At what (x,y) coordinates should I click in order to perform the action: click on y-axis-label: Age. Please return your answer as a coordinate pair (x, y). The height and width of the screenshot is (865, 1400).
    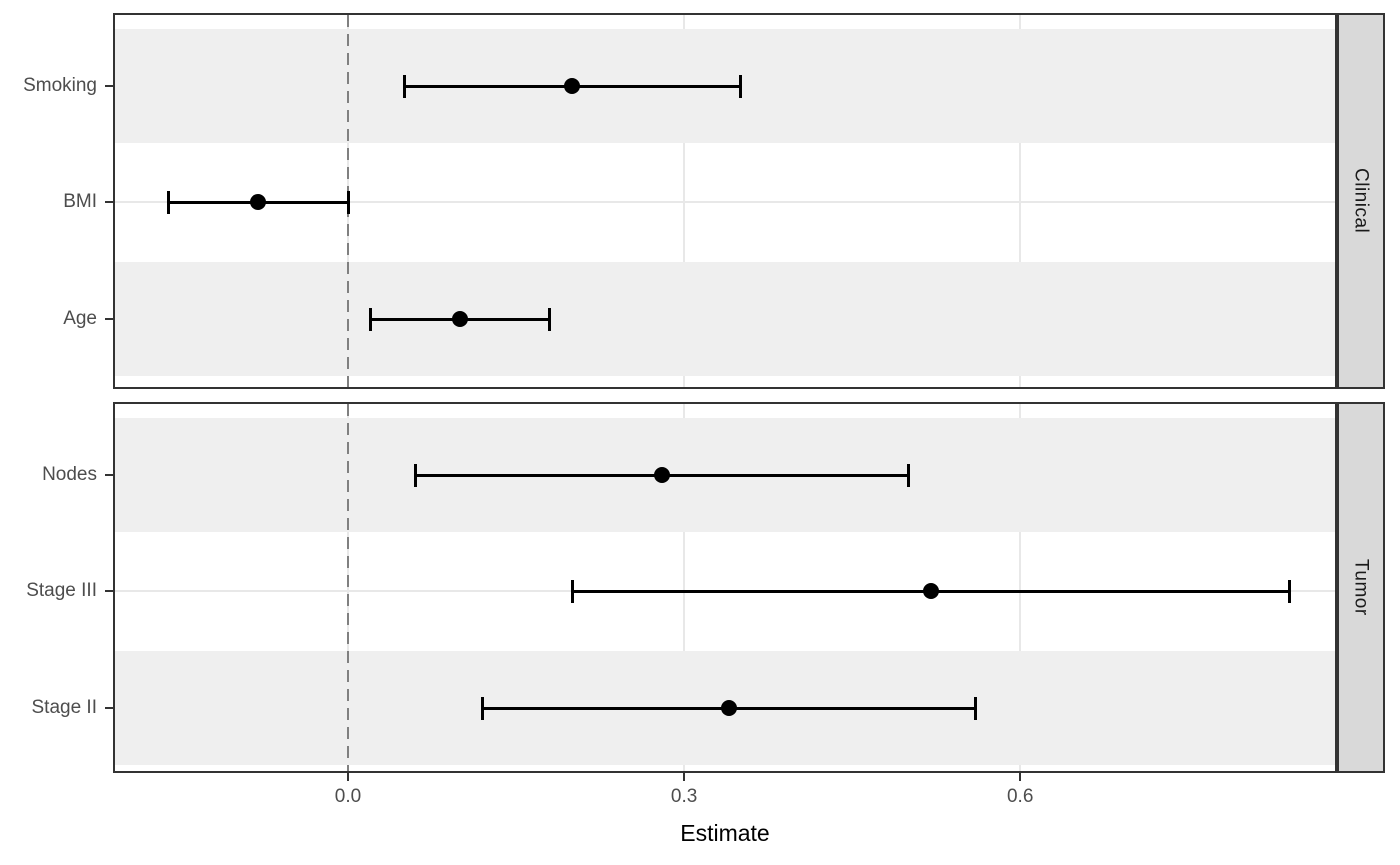
    Looking at the image, I should click on (80, 318).